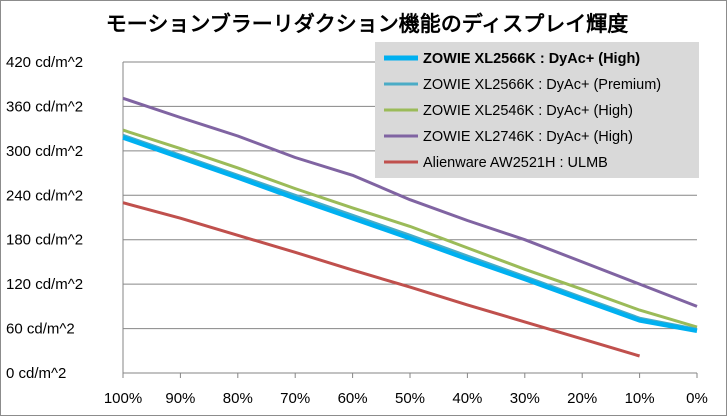  What do you see at coordinates (44, 240) in the screenshot?
I see `y-tick-label: 180 cd/m^2` at bounding box center [44, 240].